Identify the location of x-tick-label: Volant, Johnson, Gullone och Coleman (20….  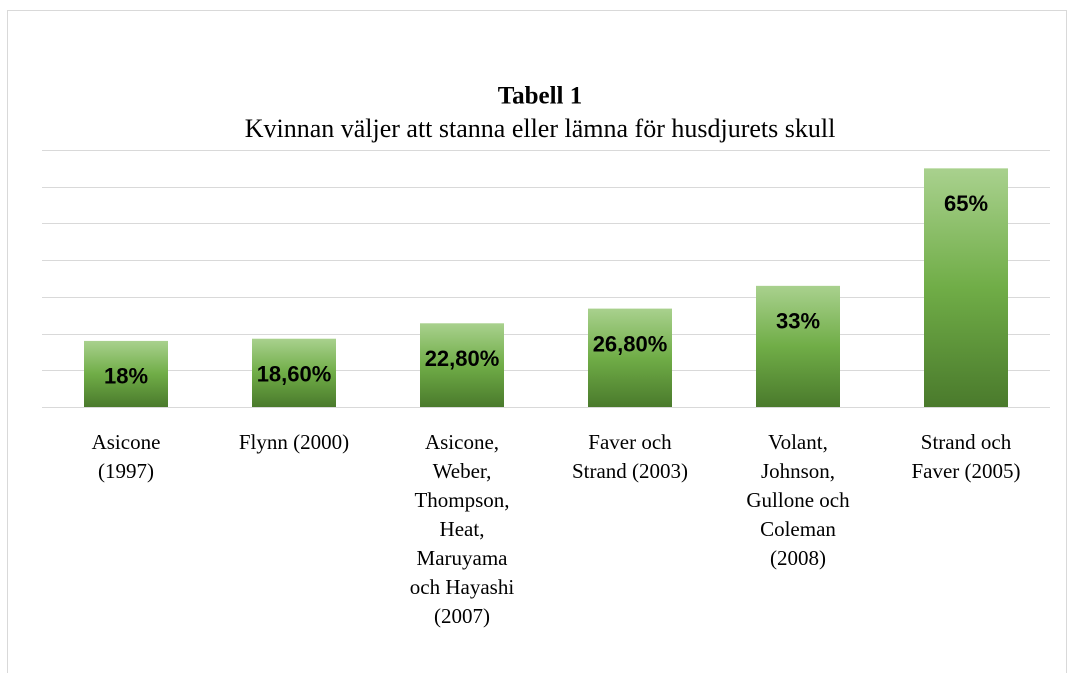
(798, 500).